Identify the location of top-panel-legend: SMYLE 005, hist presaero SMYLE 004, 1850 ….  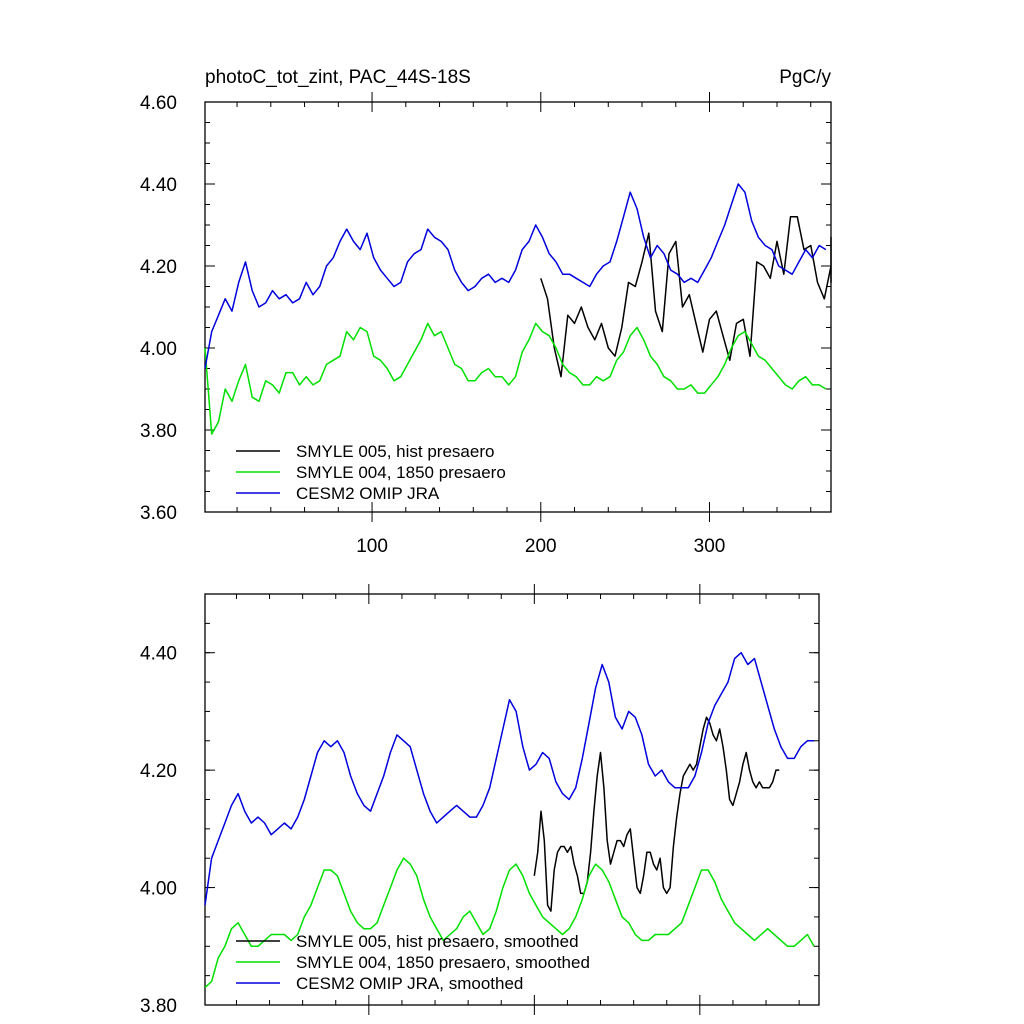
(371, 472).